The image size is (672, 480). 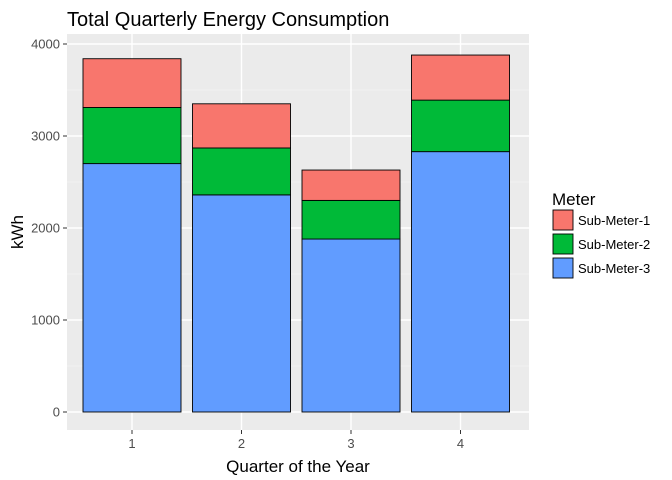 What do you see at coordinates (45, 228) in the screenshot?
I see `y-tick-label: 2000` at bounding box center [45, 228].